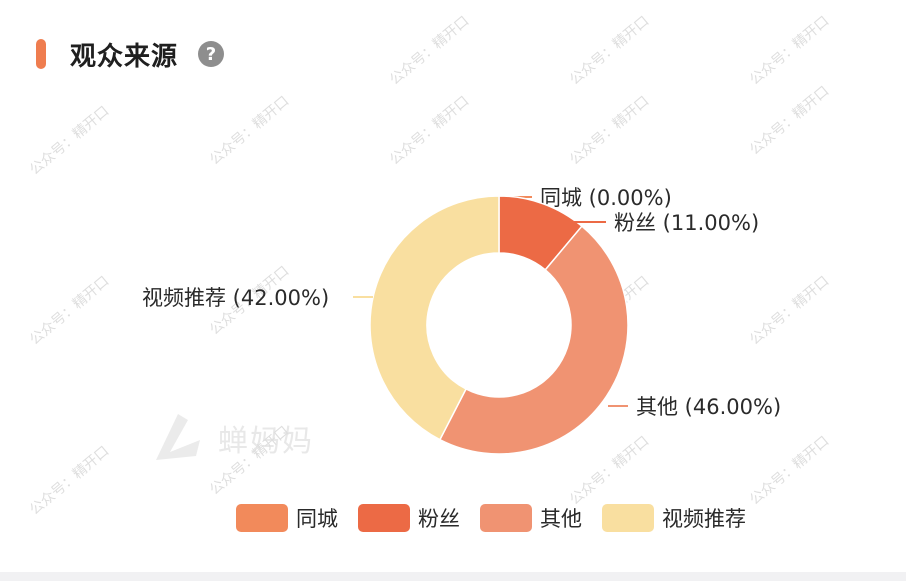 The width and height of the screenshot is (906, 581). What do you see at coordinates (686, 223) in the screenshot?
I see `slice-data-label-1: 粉丝 (11.00%)` at bounding box center [686, 223].